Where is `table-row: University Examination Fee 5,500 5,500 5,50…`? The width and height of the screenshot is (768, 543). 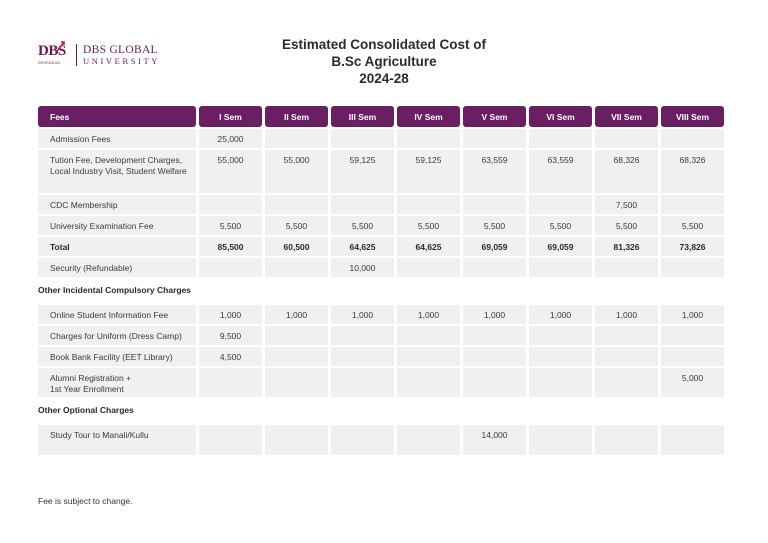
table-row: University Examination Fee 5,500 5,500 5,50… is located at coordinates (382, 225).